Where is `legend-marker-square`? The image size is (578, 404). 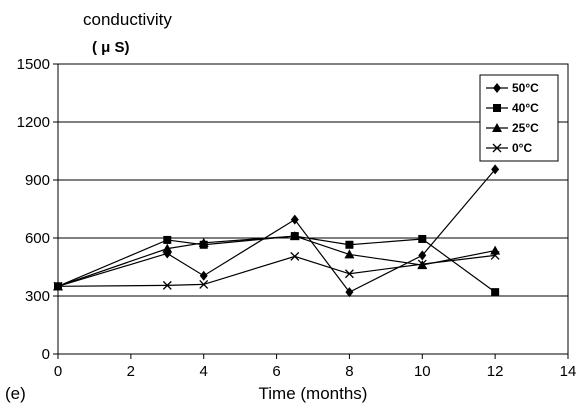 legend-marker-square is located at coordinates (497, 108).